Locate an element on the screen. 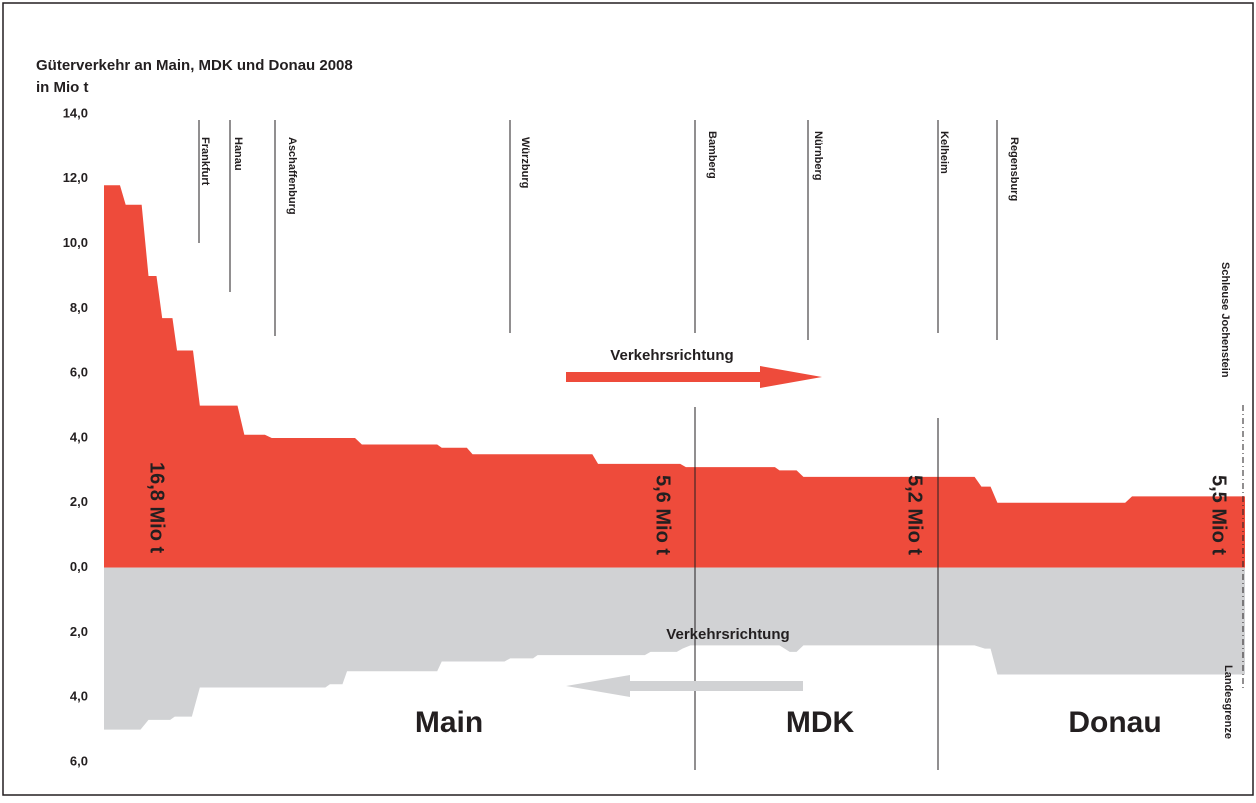  section-label: Donau is located at coordinates (1114, 722).